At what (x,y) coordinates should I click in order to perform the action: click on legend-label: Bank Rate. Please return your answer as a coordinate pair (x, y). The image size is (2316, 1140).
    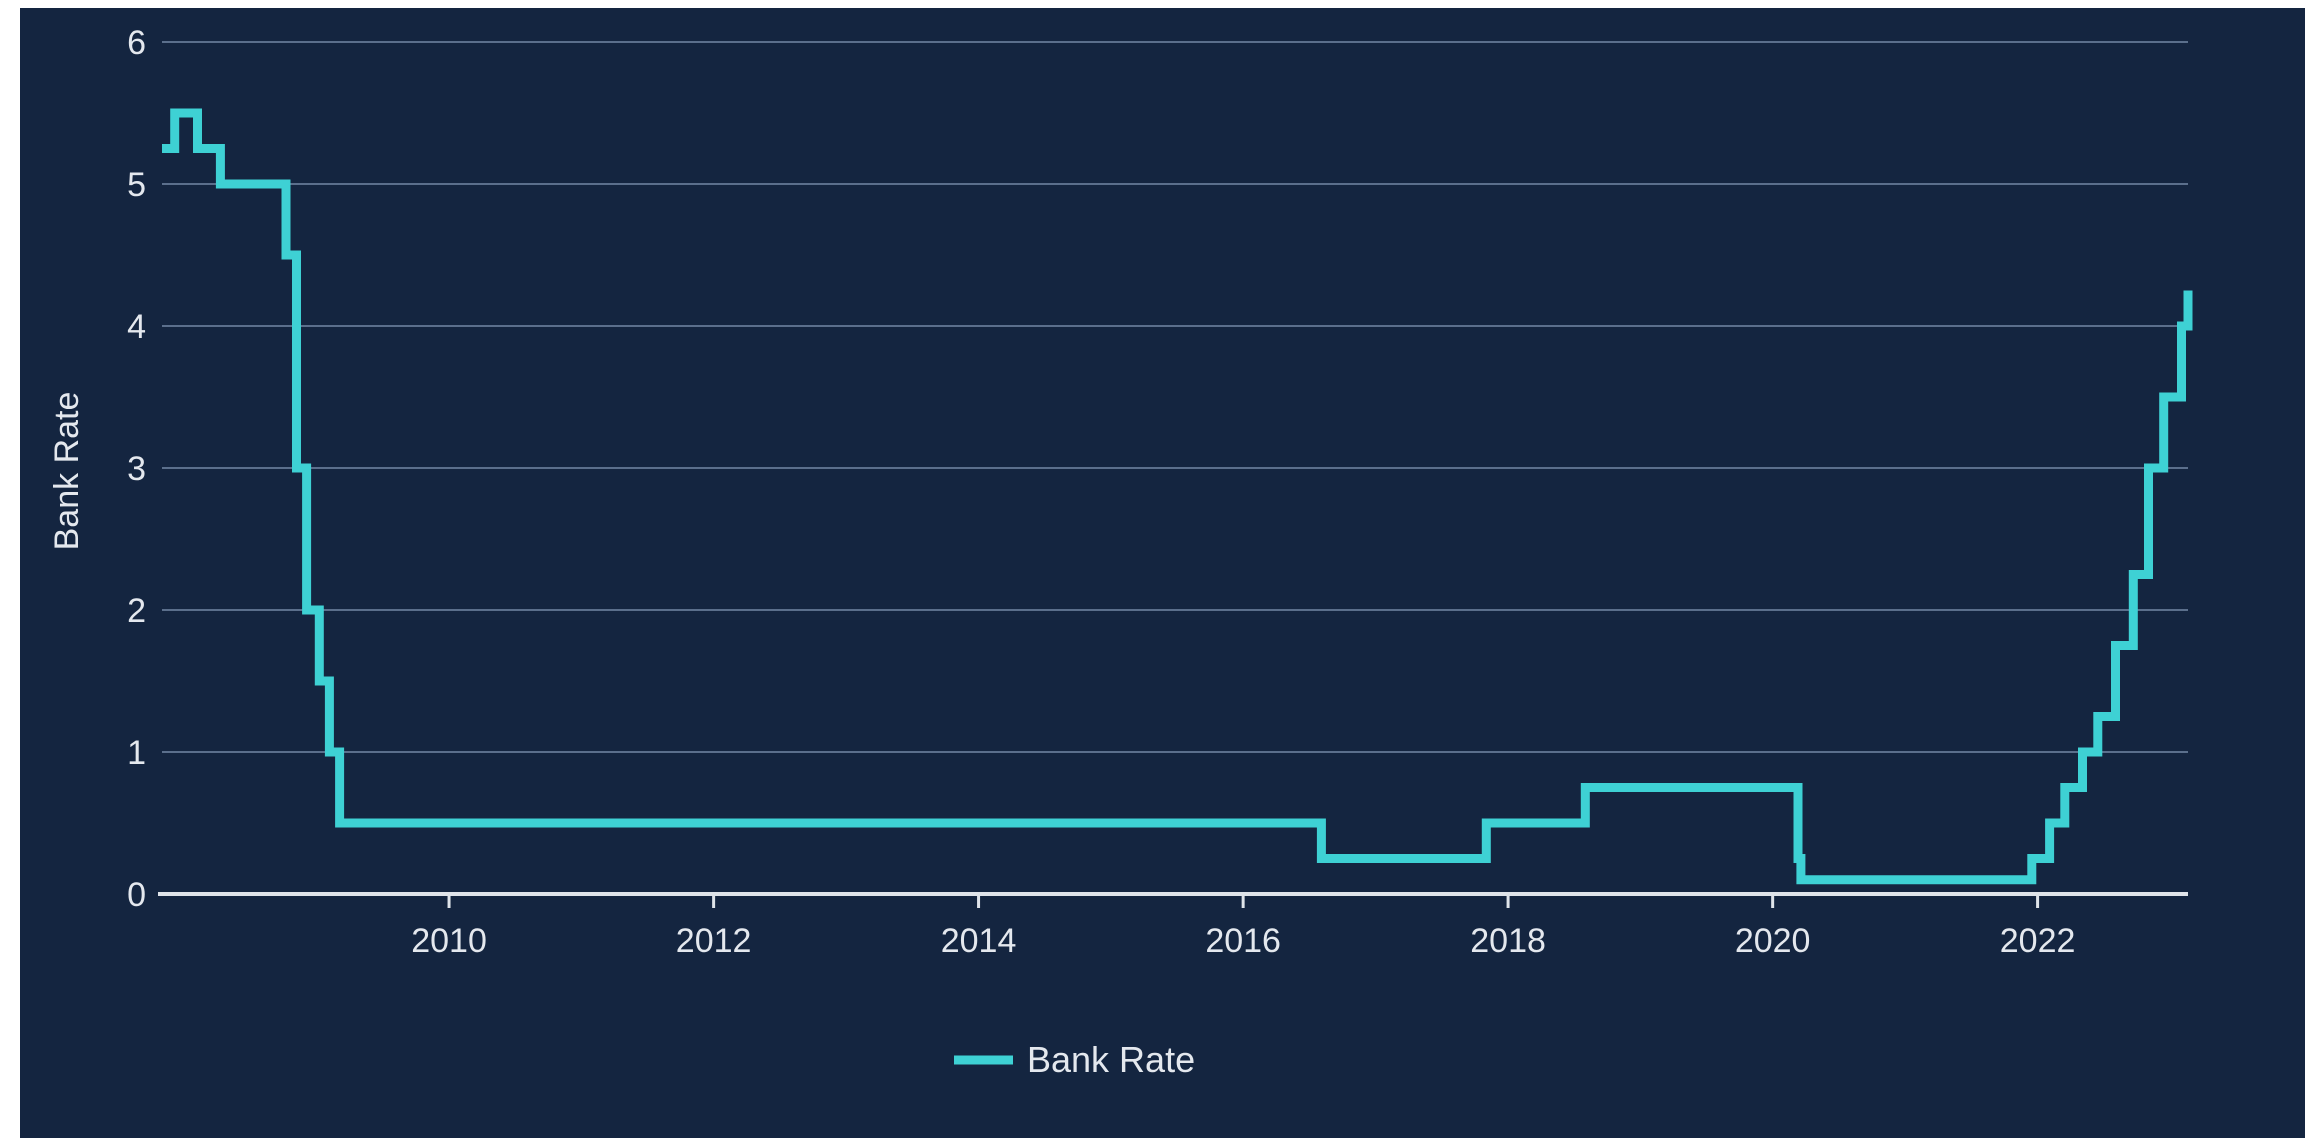
    Looking at the image, I should click on (1111, 1059).